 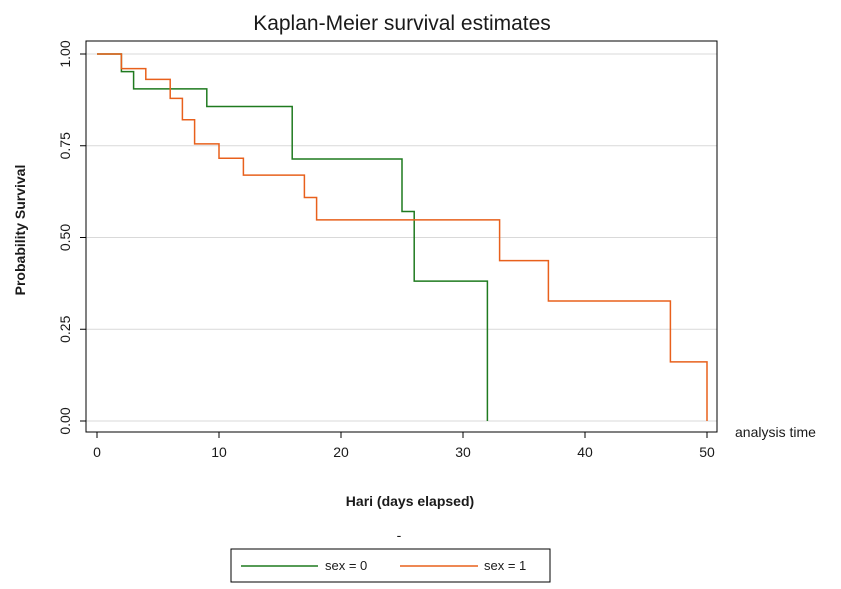 I want to click on y-tick-label: 0.00, so click(x=65, y=420).